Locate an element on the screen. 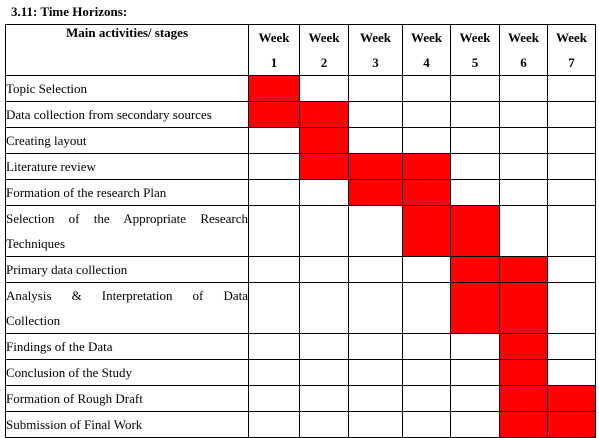 This screenshot has width=599, height=438. activity-line: Topic Selection is located at coordinates (47, 88).